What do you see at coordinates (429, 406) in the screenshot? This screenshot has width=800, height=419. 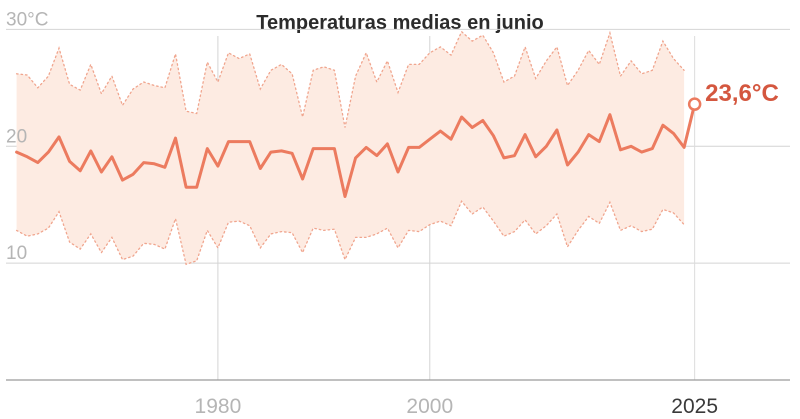 I see `x-tick-label: 2000` at bounding box center [429, 406].